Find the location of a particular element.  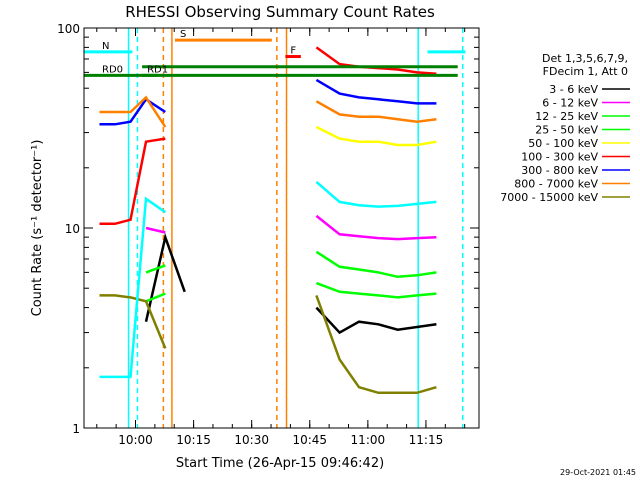

legend-label-5: 100 - 300 keV is located at coordinates (559, 157).